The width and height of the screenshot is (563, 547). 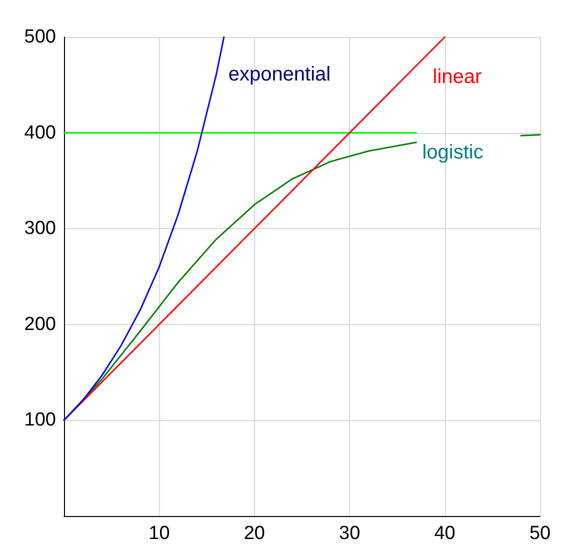 I want to click on y-tick-label: 100, so click(x=40, y=420).